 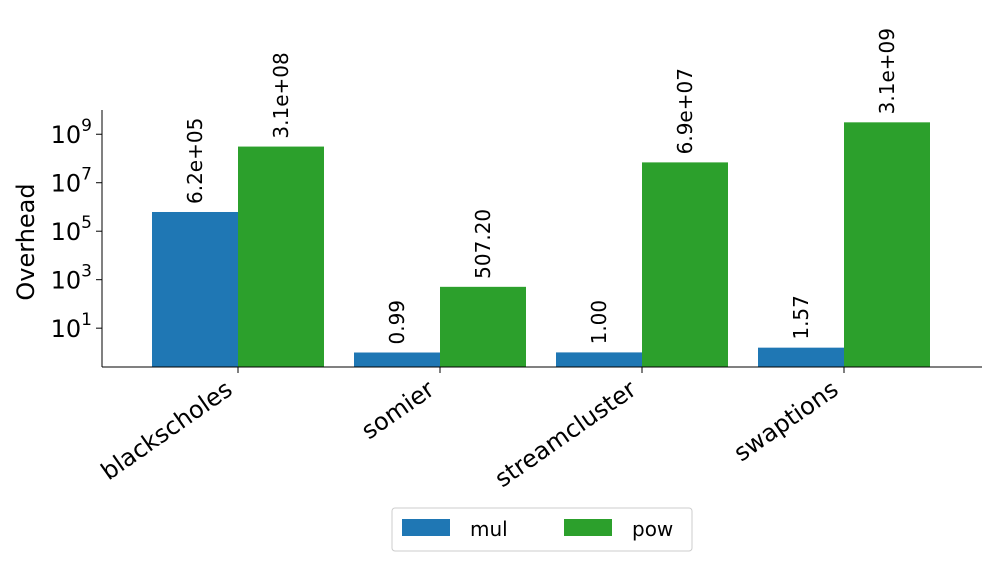 What do you see at coordinates (588, 527) in the screenshot?
I see `legend-swatch-pow` at bounding box center [588, 527].